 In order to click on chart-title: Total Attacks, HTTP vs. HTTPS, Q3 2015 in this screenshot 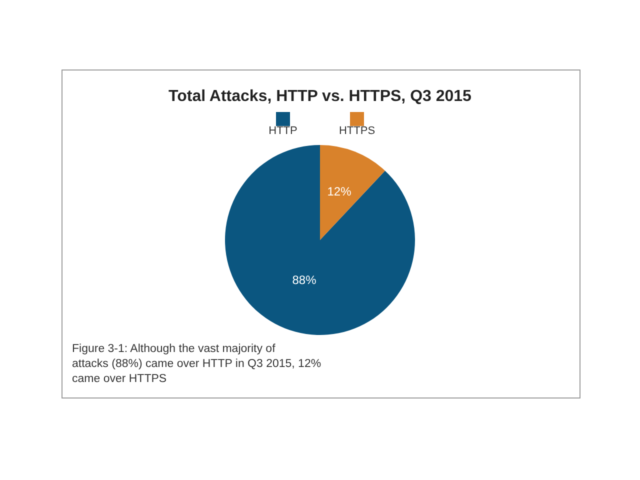, I will do `click(320, 96)`.